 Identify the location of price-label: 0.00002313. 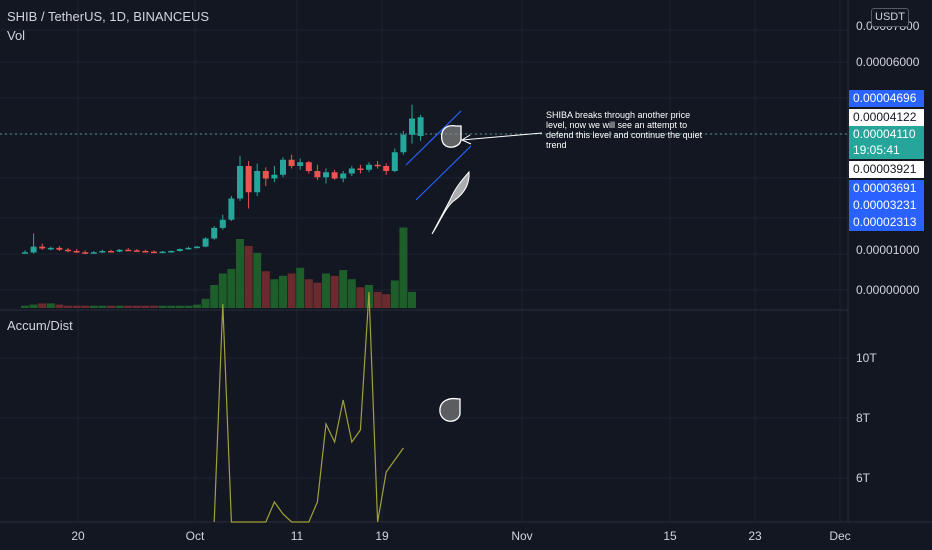
(886, 222).